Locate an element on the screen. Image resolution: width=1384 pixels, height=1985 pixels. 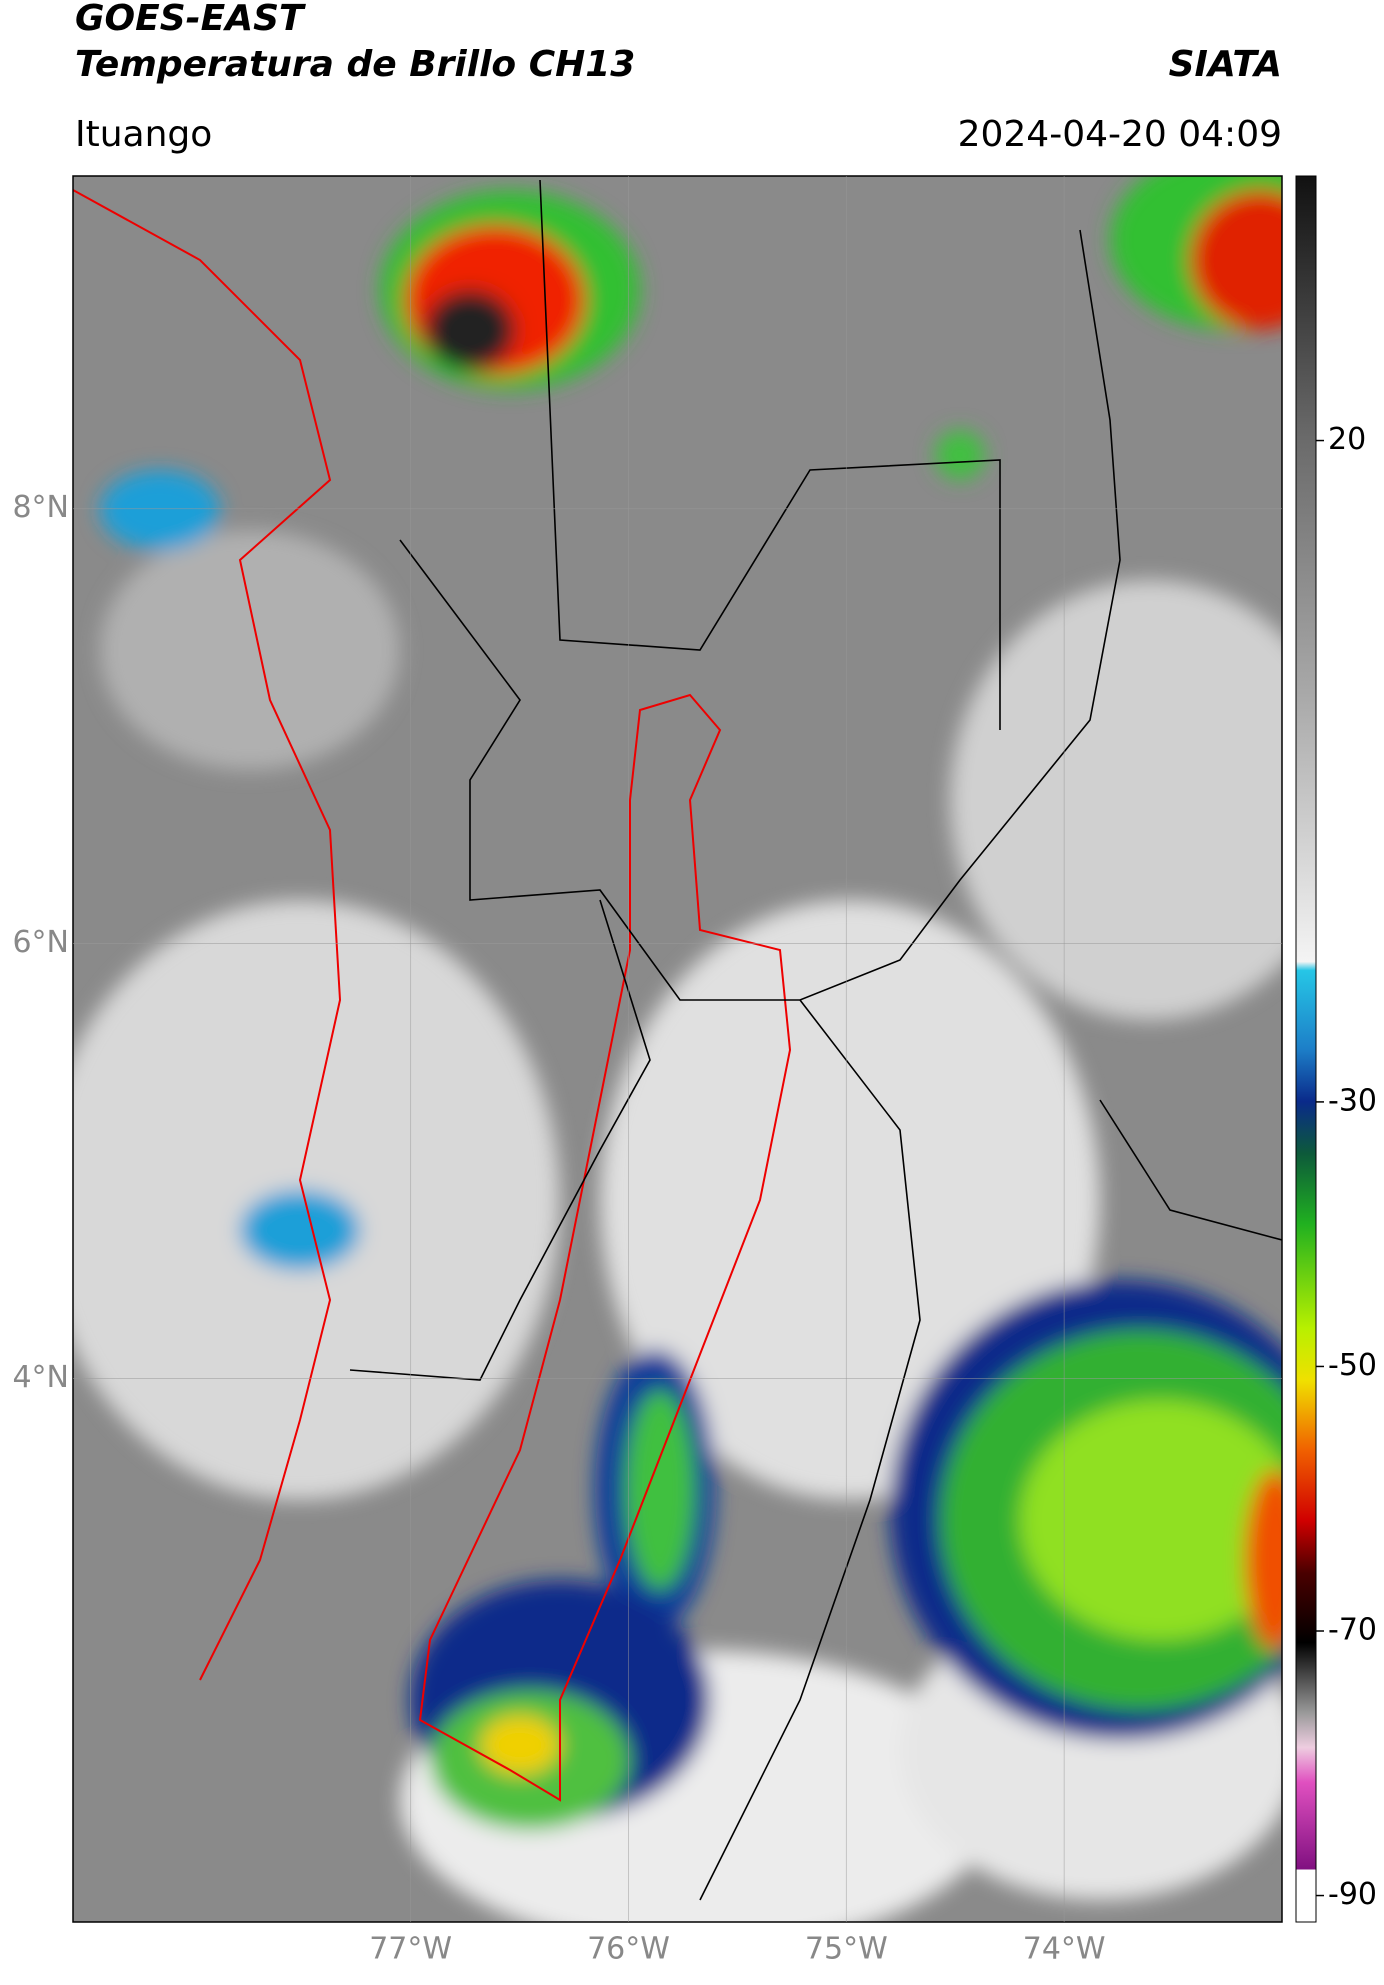
x-tick-label: 76°W is located at coordinates (628, 1949).